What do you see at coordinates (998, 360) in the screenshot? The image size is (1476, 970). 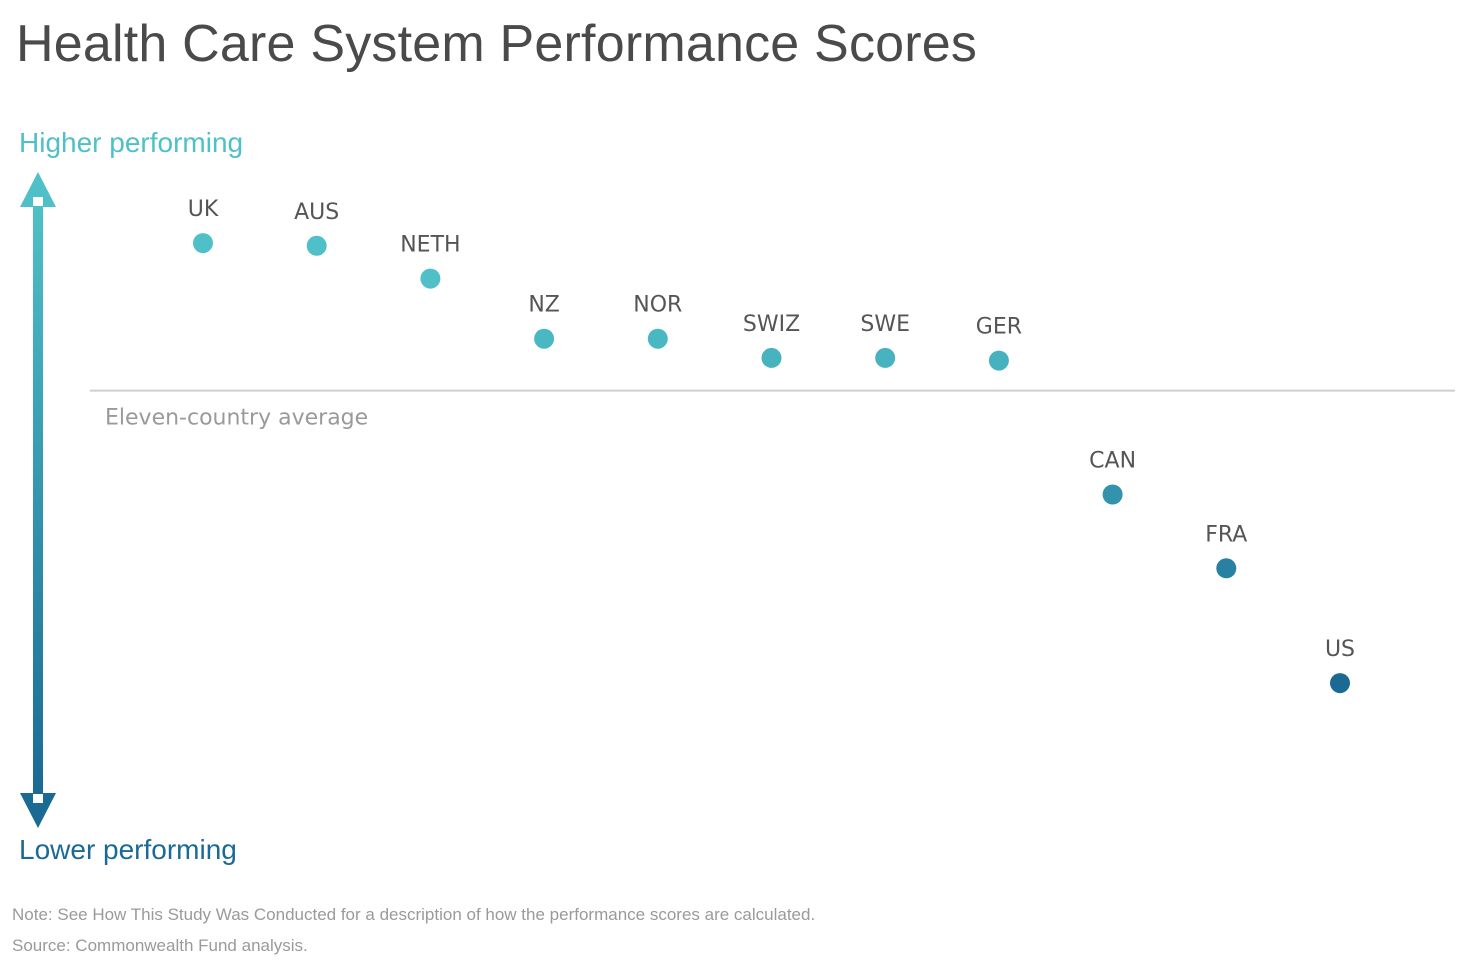 I see `point-ger` at bounding box center [998, 360].